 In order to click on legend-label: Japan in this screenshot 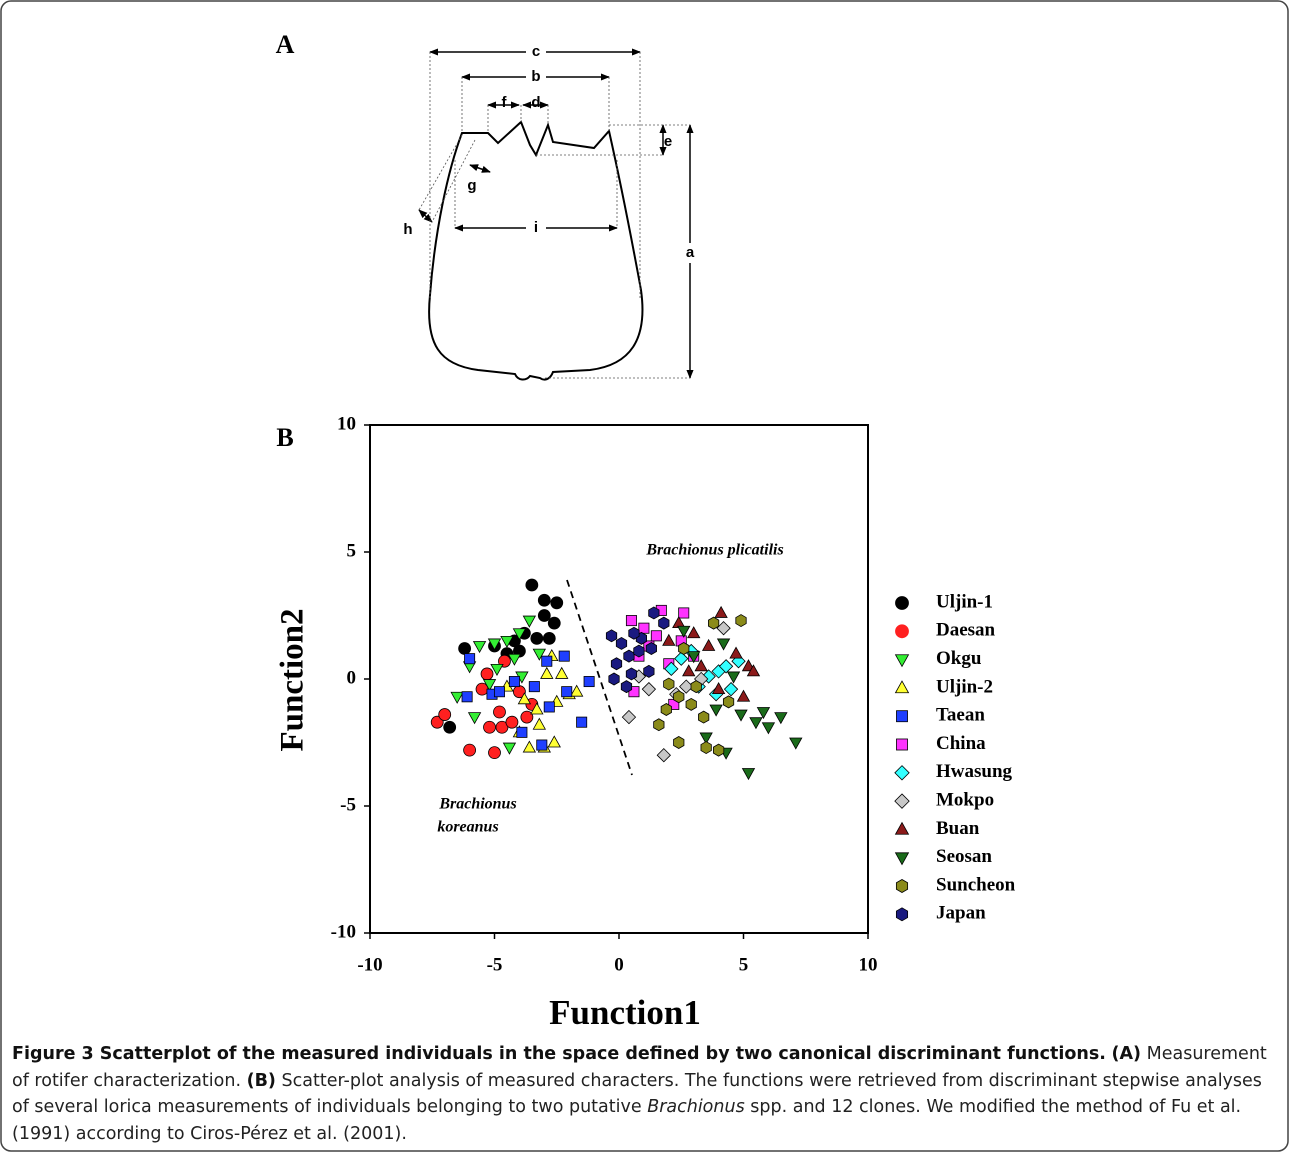, I will do `click(961, 913)`.